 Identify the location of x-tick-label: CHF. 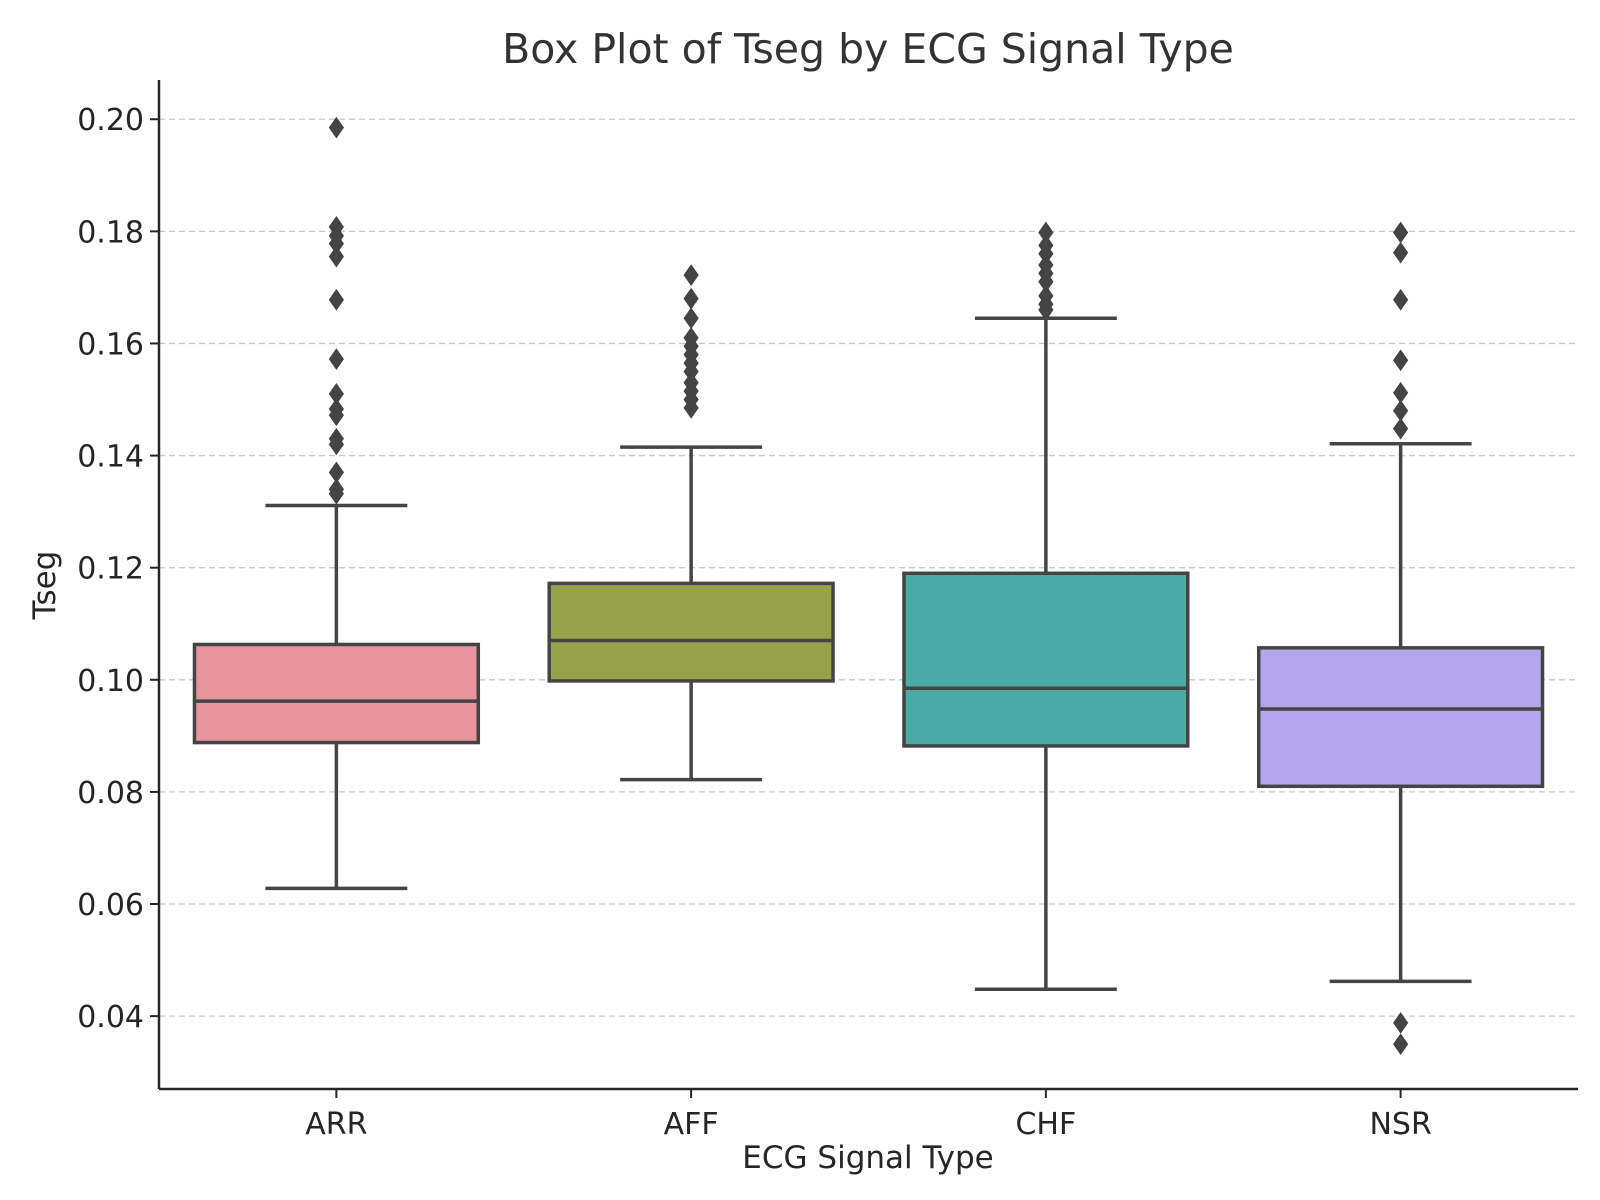
(1045, 1124).